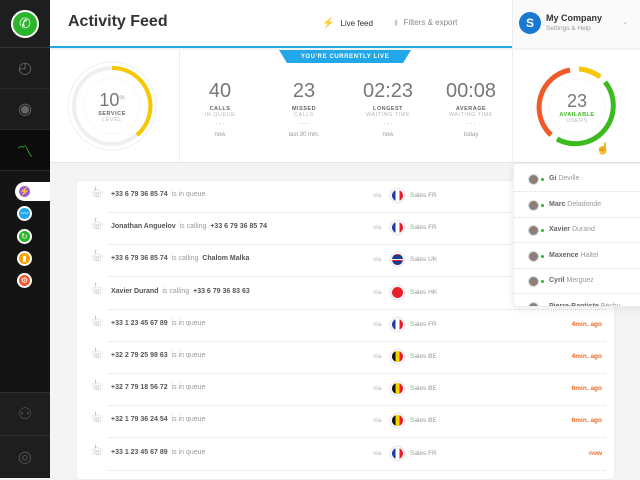 Image resolution: width=640 pixels, height=480 pixels. Describe the element at coordinates (24, 280) in the screenshot. I see `settings-icon: ⚙` at that location.